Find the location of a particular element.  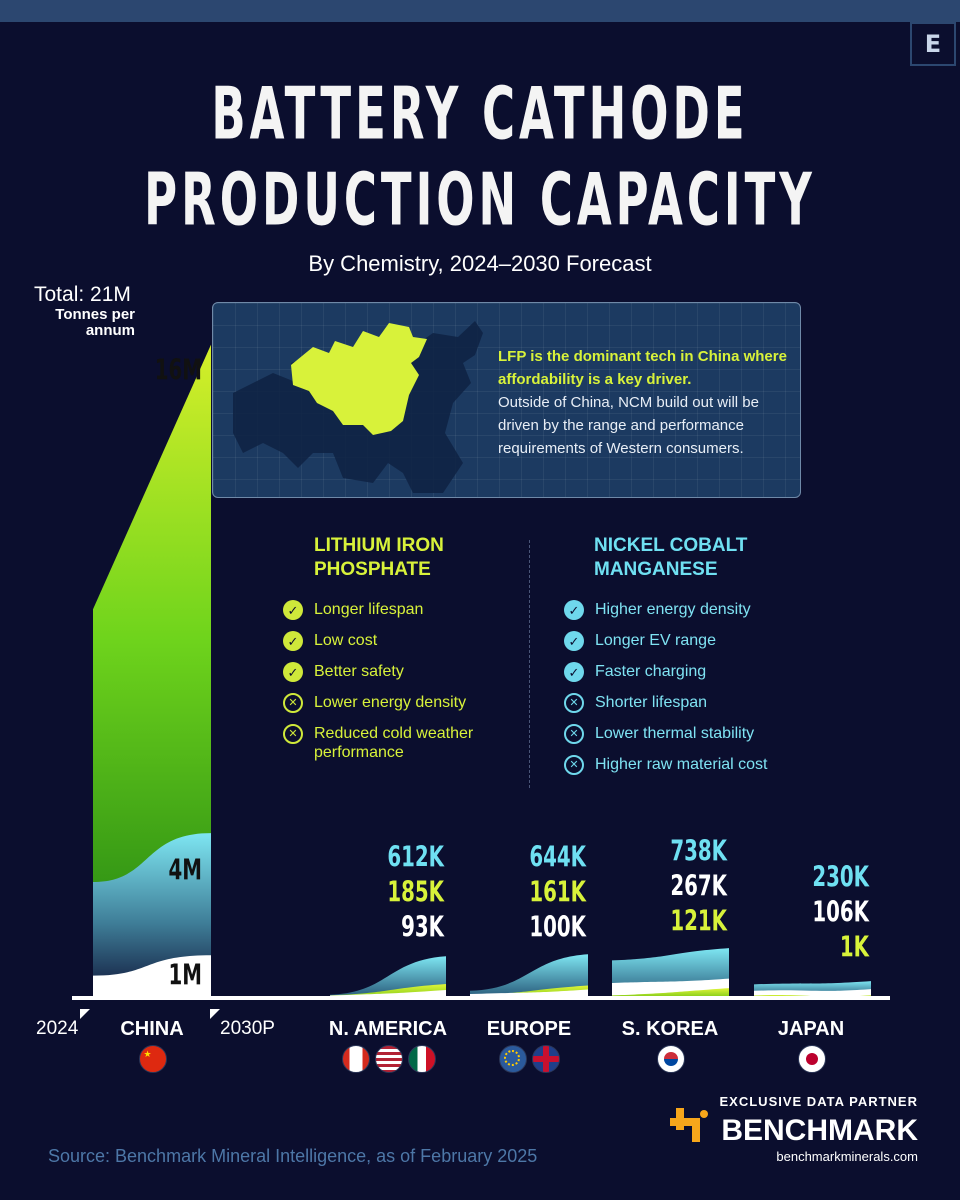

lfp-item-label: Lower energy density is located at coordinates (390, 702).